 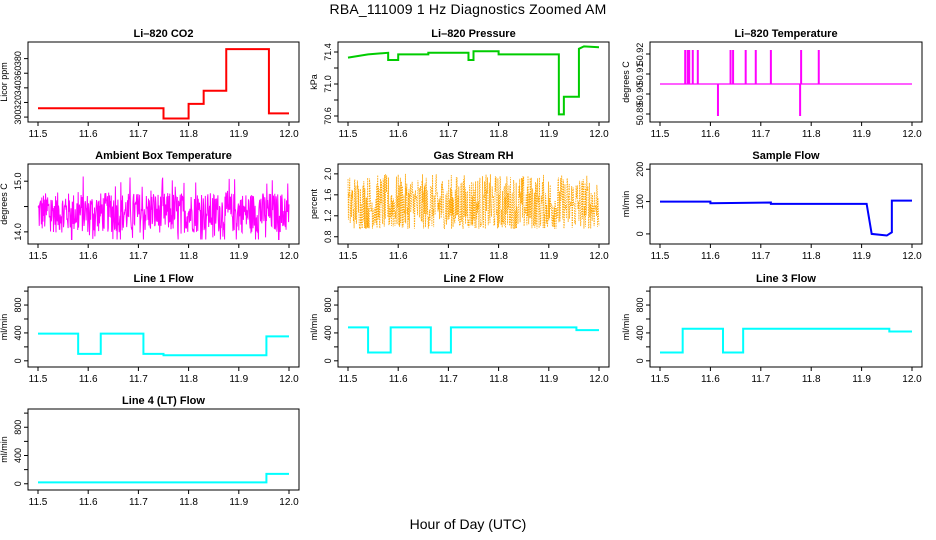 I want to click on y-tick-label: 0.8, so click(x=328, y=237).